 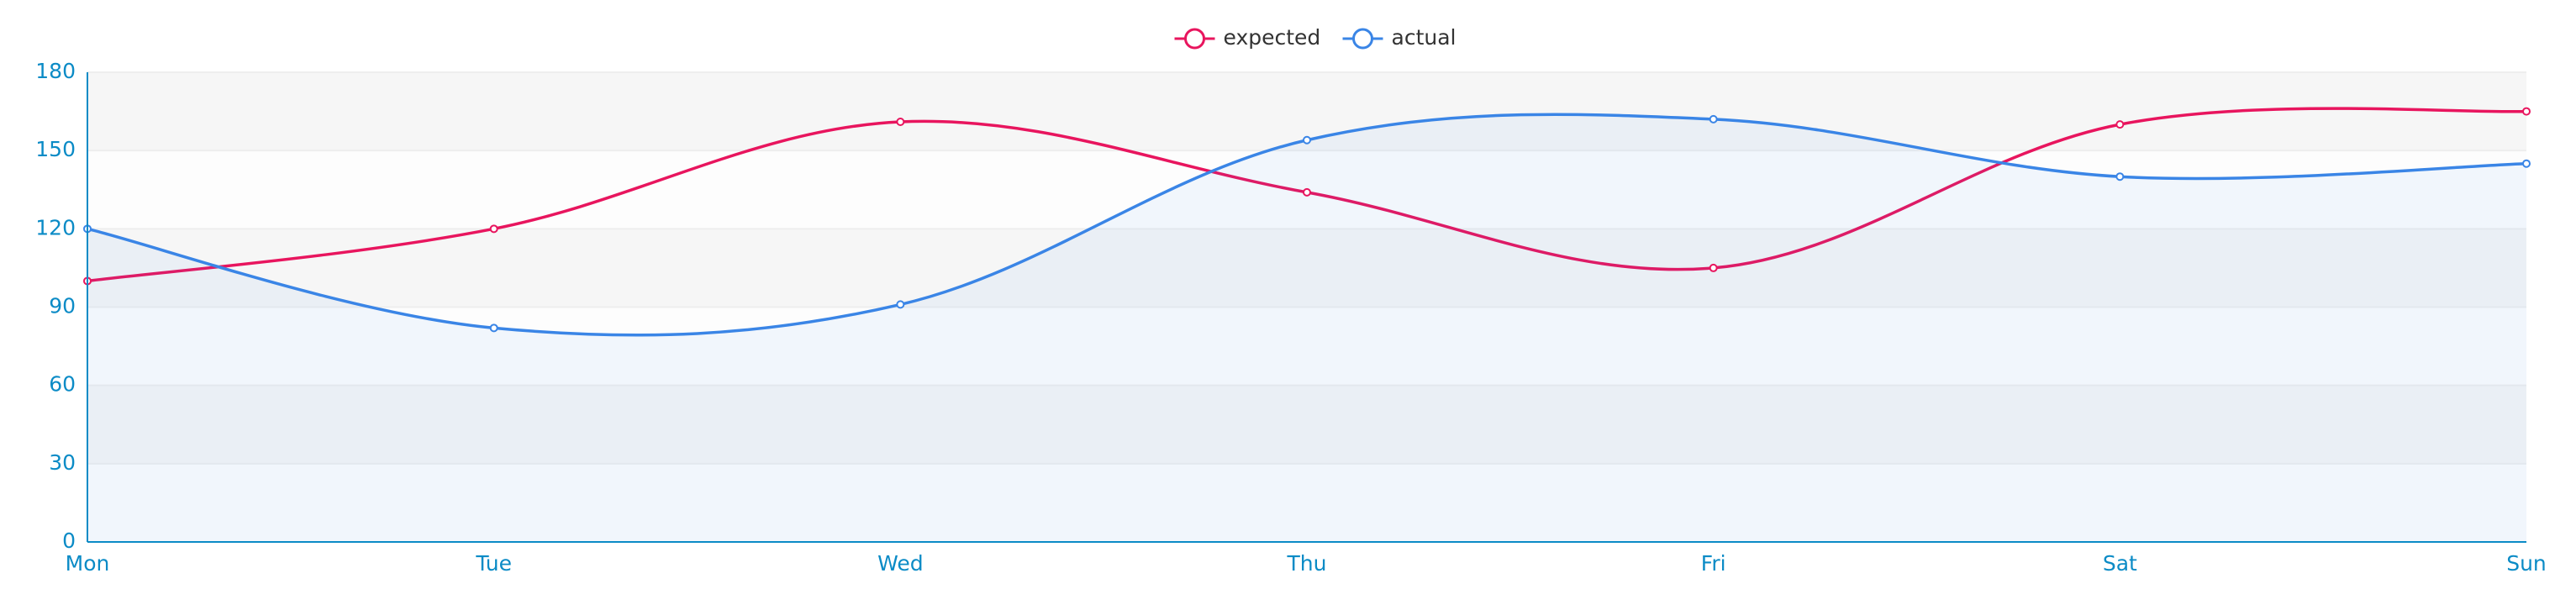 What do you see at coordinates (62, 306) in the screenshot?
I see `y-tick-label: 90` at bounding box center [62, 306].